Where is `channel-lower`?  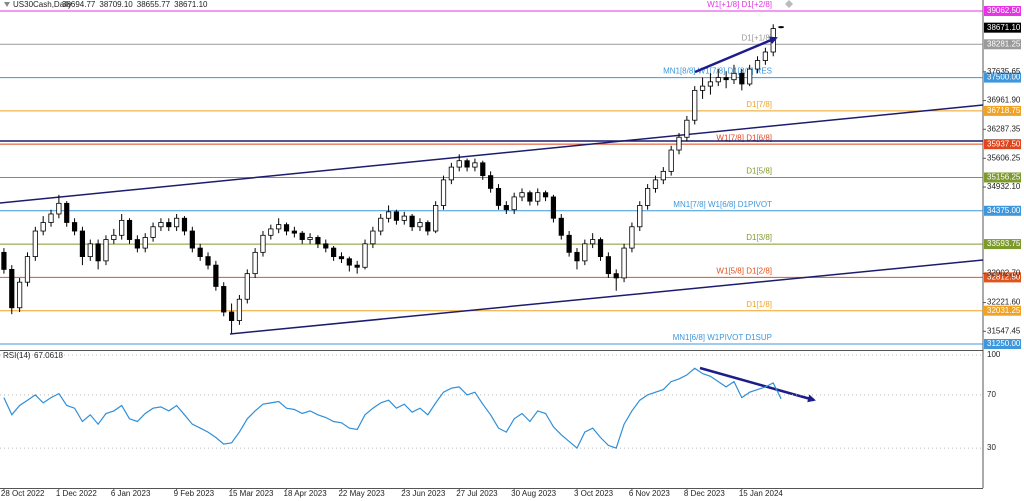
channel-lower is located at coordinates (606, 297).